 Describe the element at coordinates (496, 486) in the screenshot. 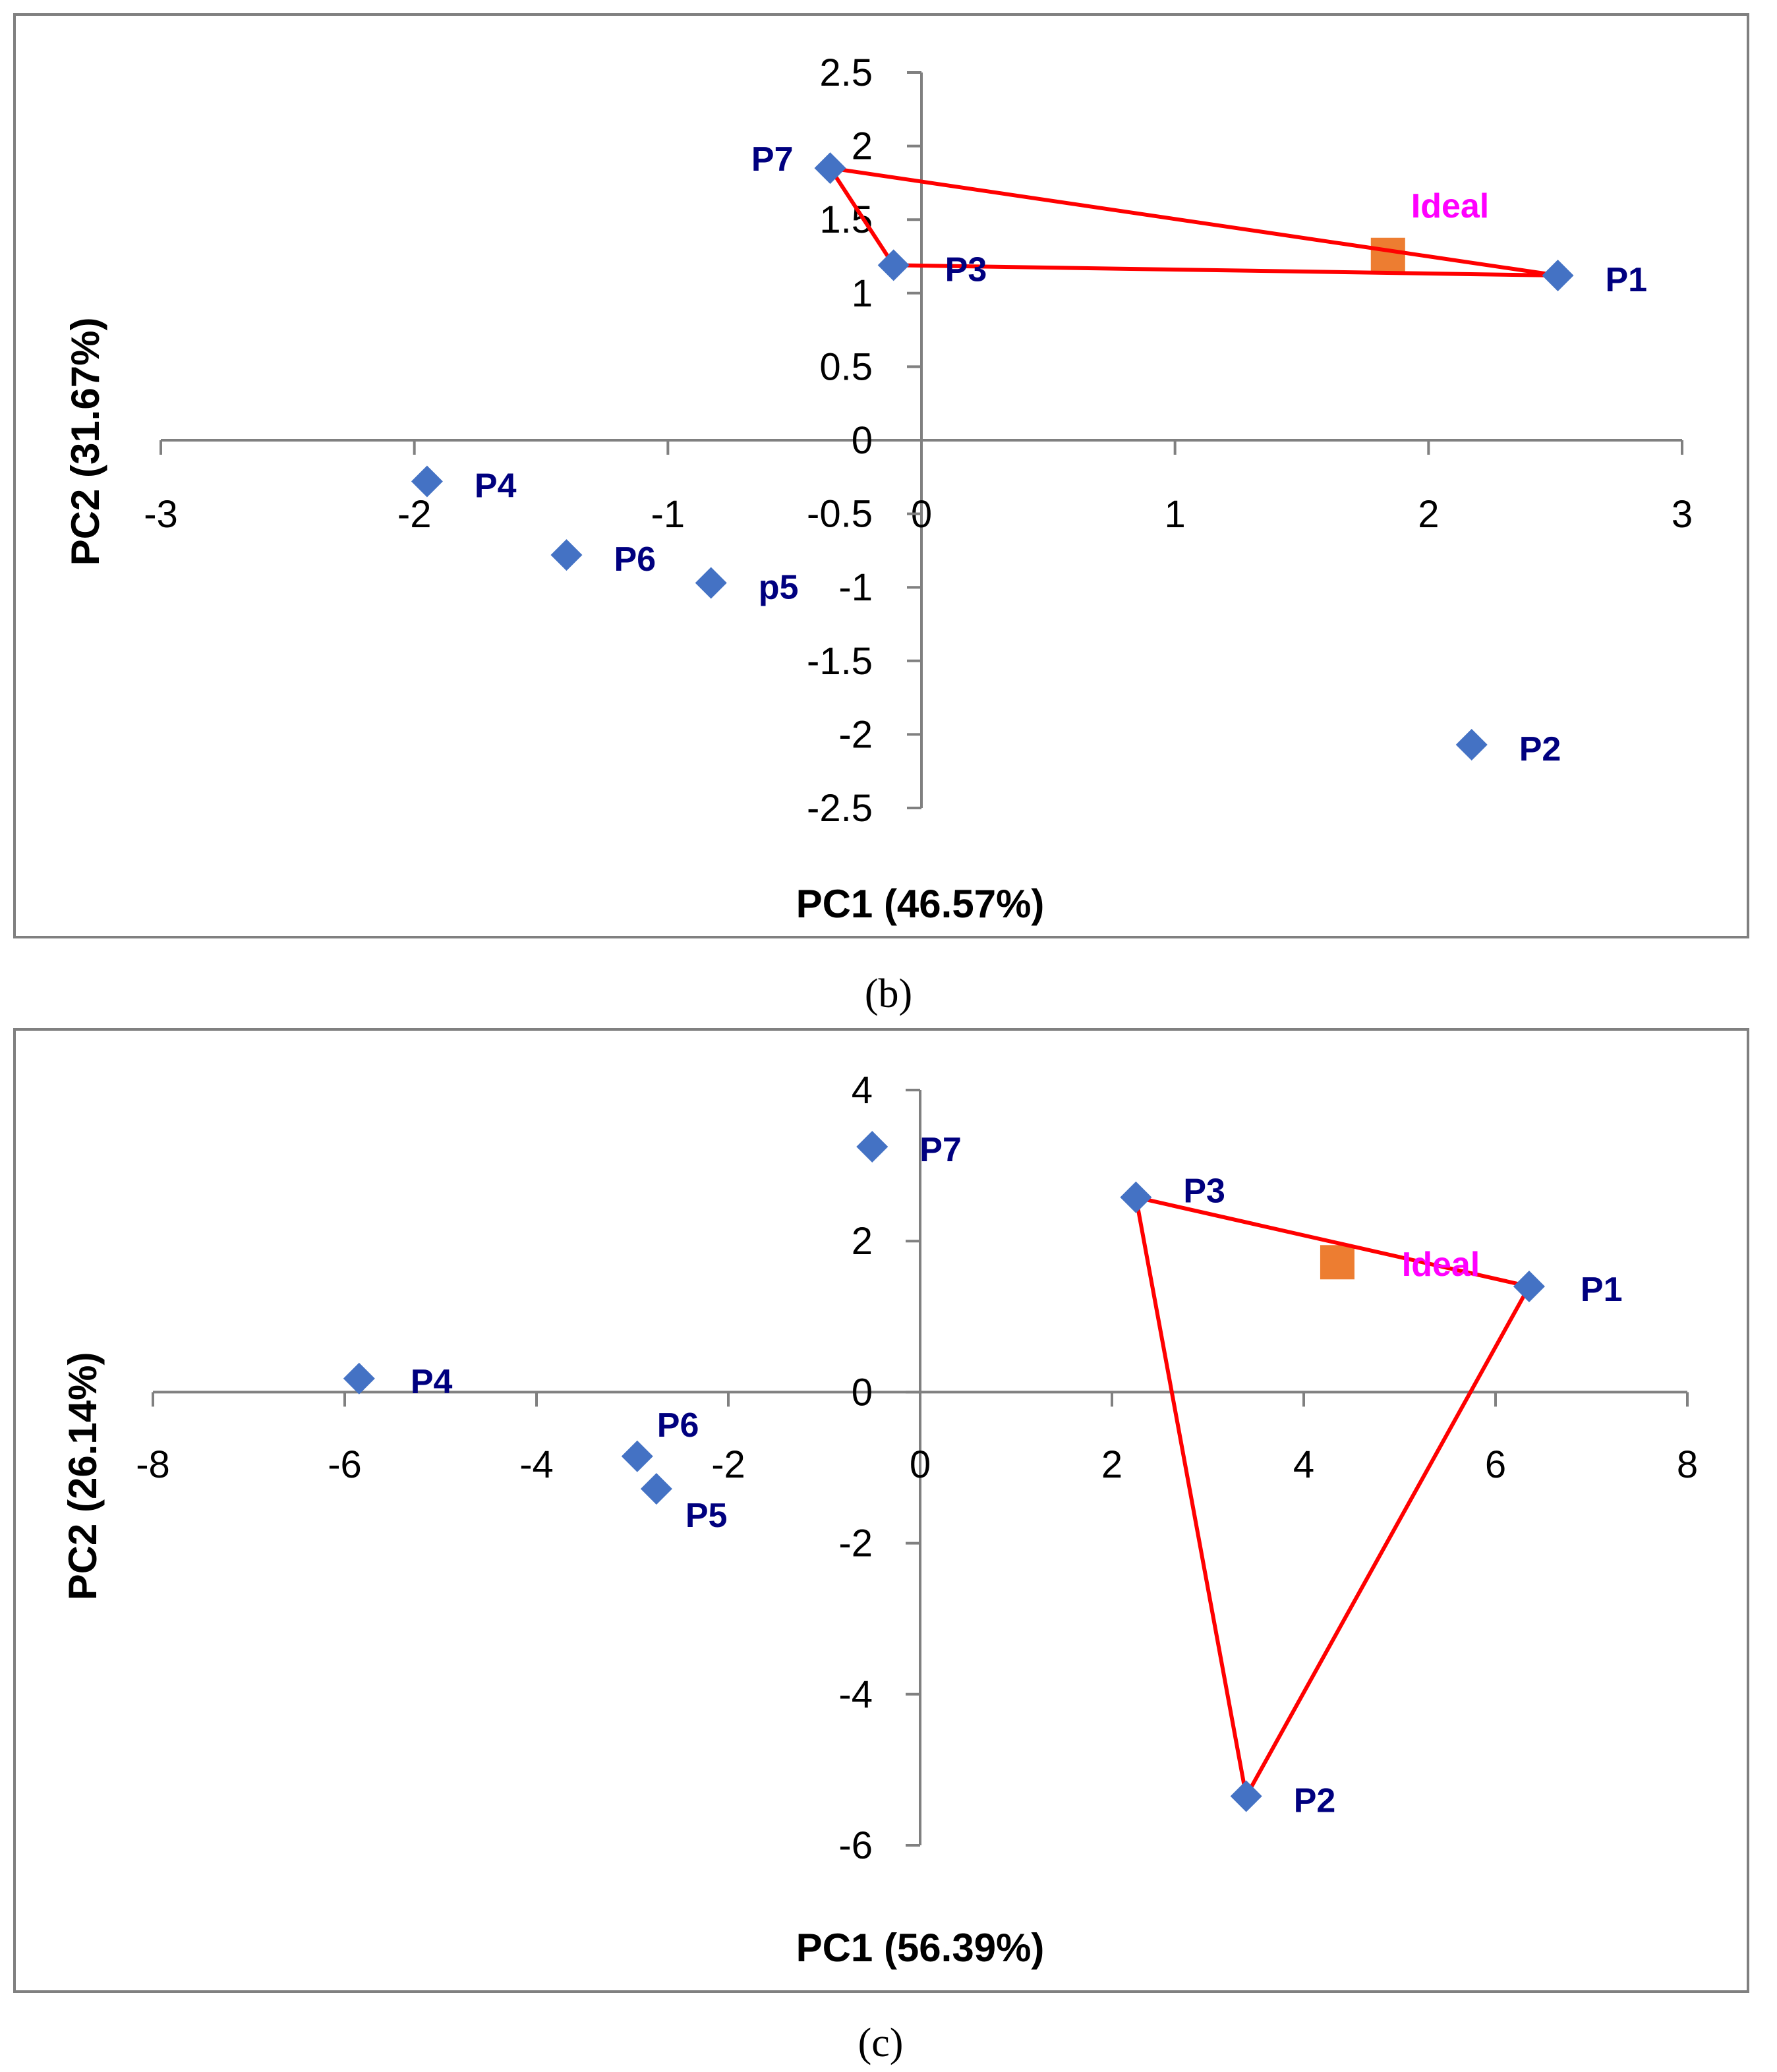

I see `panel-b-point-label-p4: P4` at that location.